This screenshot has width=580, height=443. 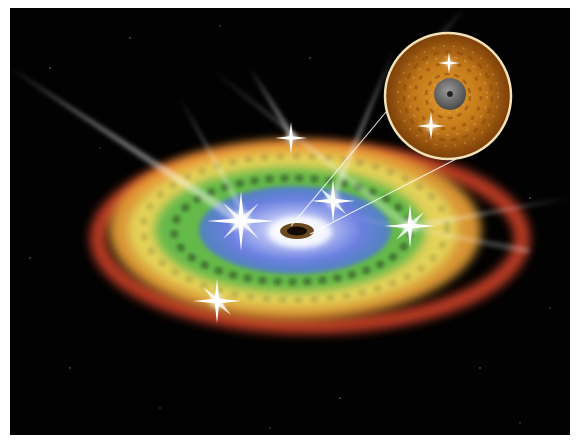 I want to click on inset-center-body, so click(x=450, y=94).